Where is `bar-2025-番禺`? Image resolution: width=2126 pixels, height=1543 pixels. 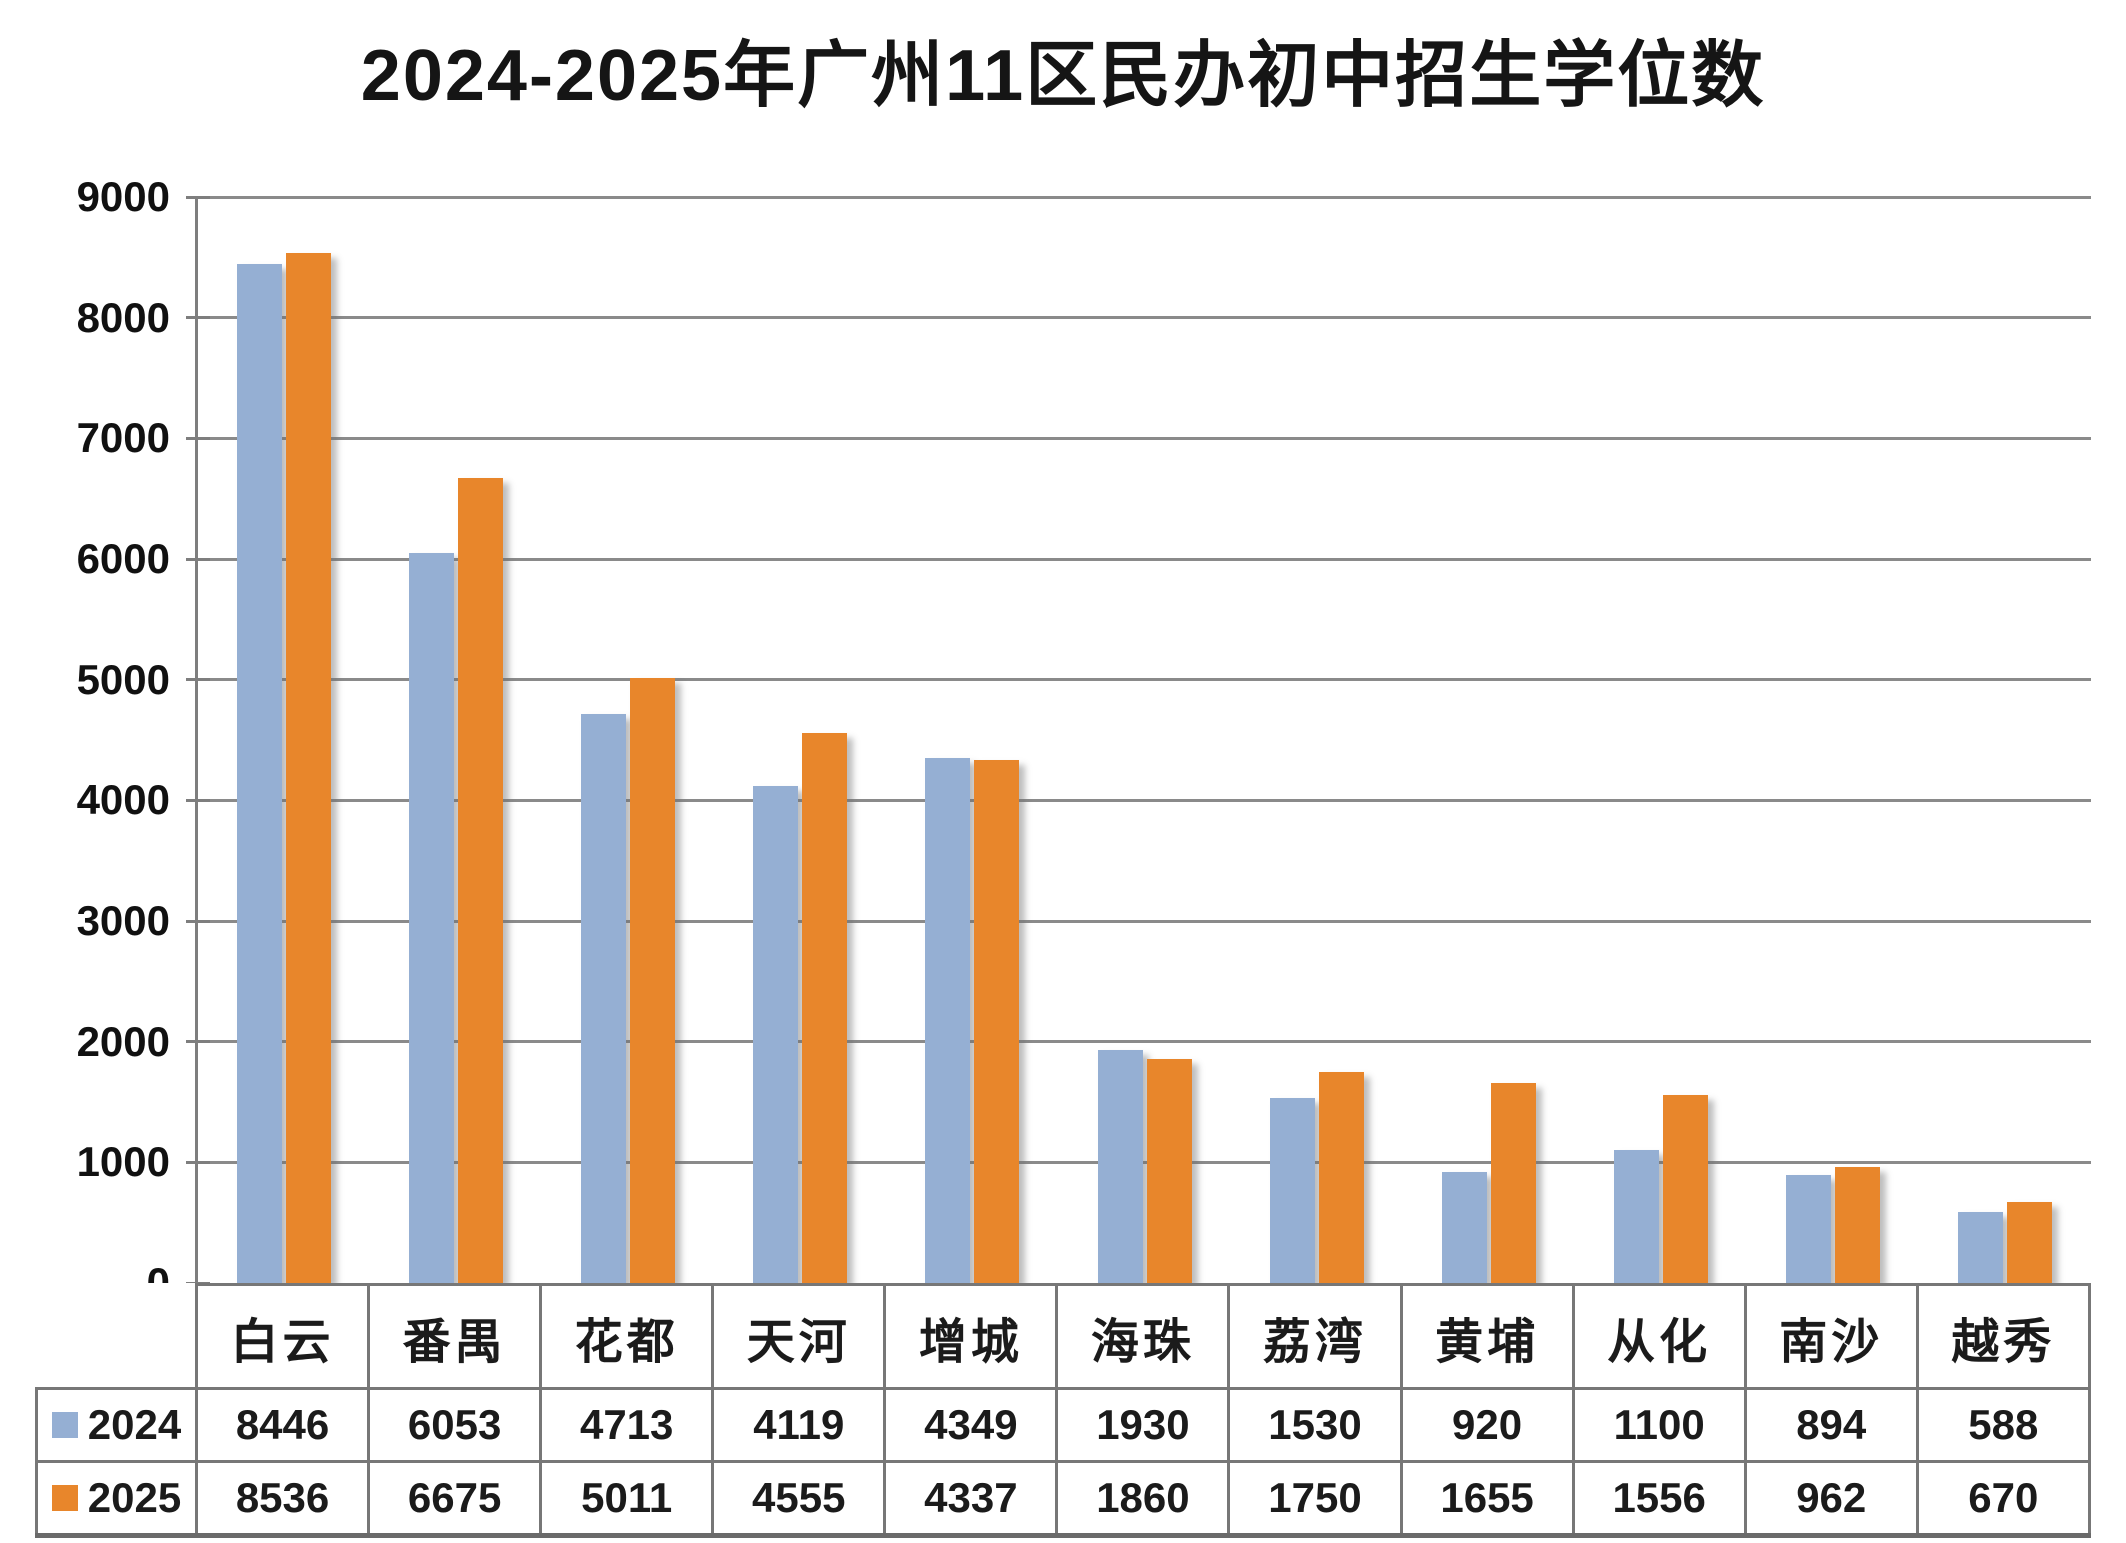 bar-2025-番禺 is located at coordinates (481, 880).